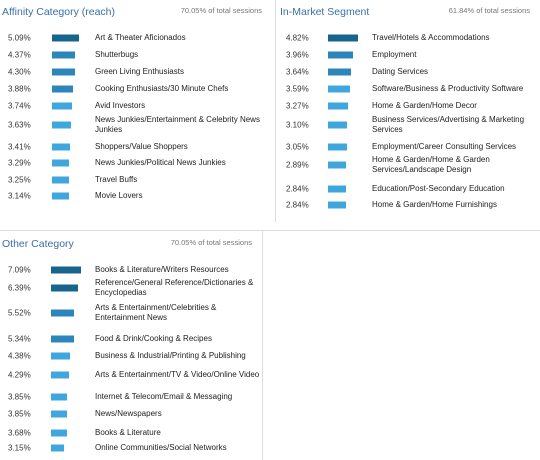 This screenshot has height=460, width=540. Describe the element at coordinates (141, 146) in the screenshot. I see `row-label: Shoppers/Value Shoppers` at that location.